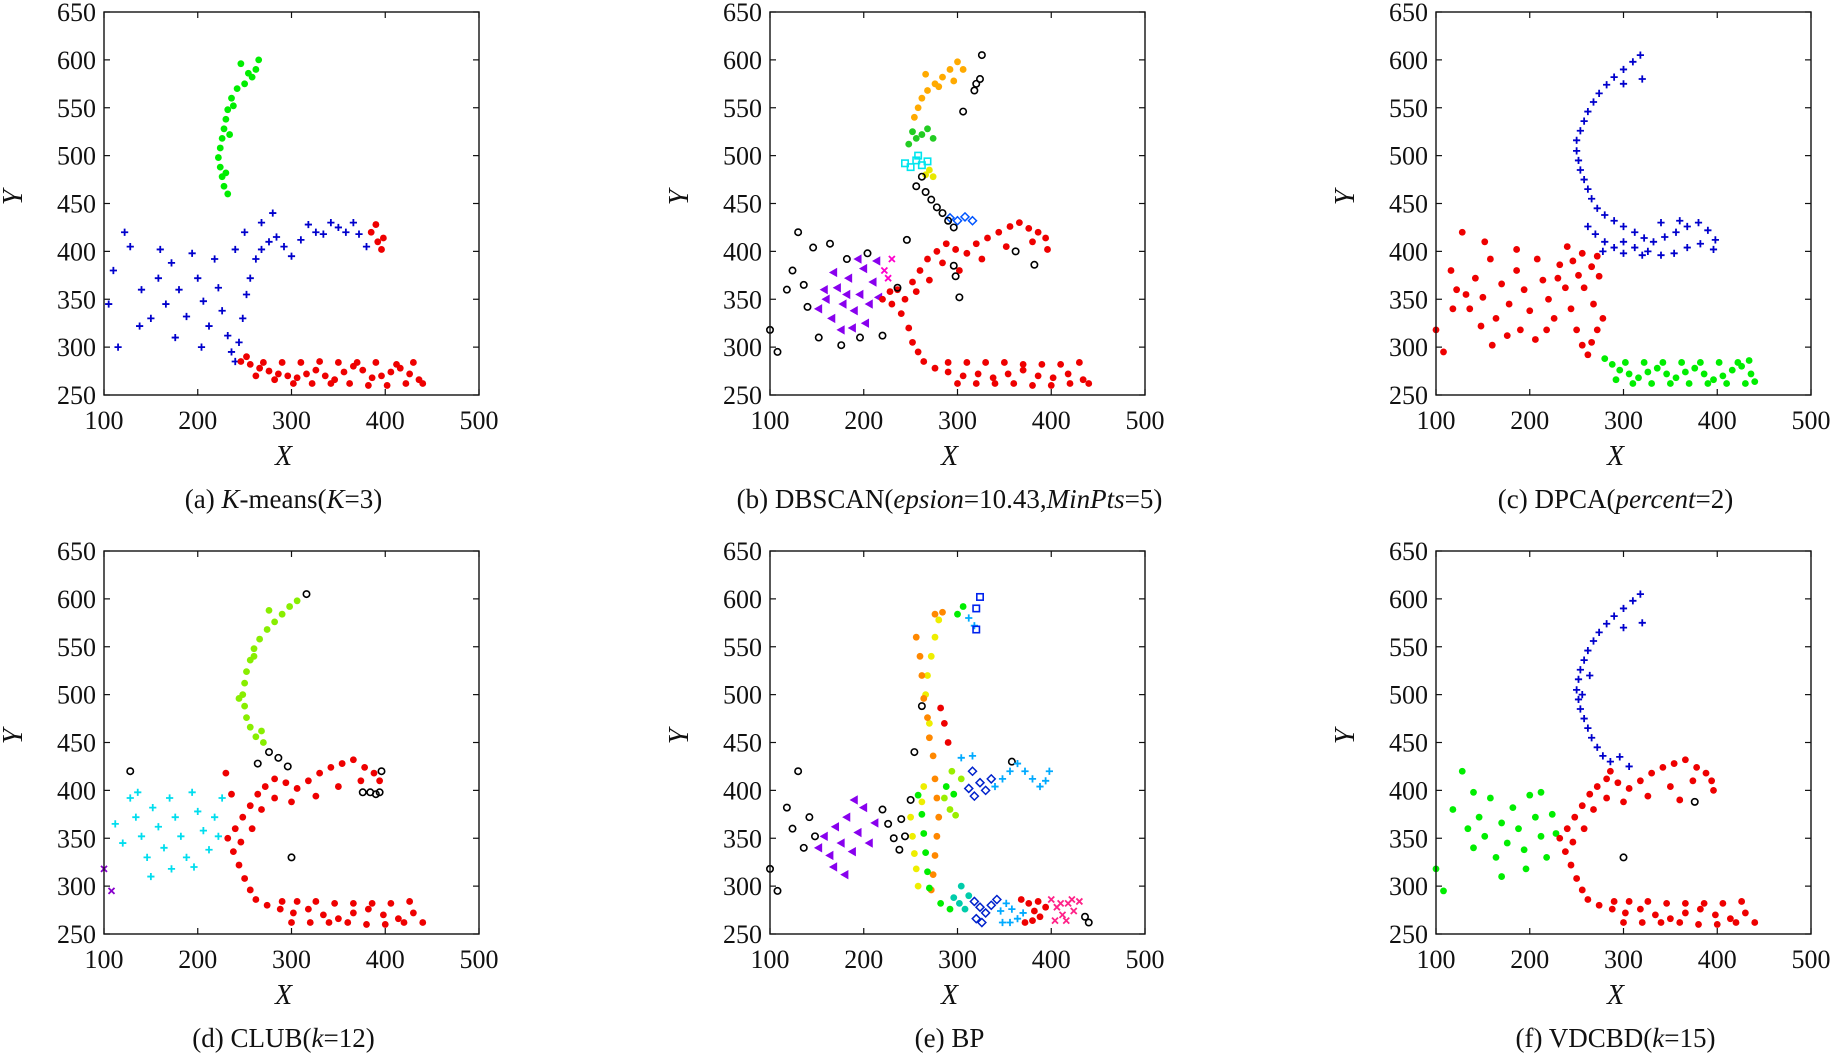  Describe the element at coordinates (1658, 1038) in the screenshot. I see `caption-part: k` at that location.